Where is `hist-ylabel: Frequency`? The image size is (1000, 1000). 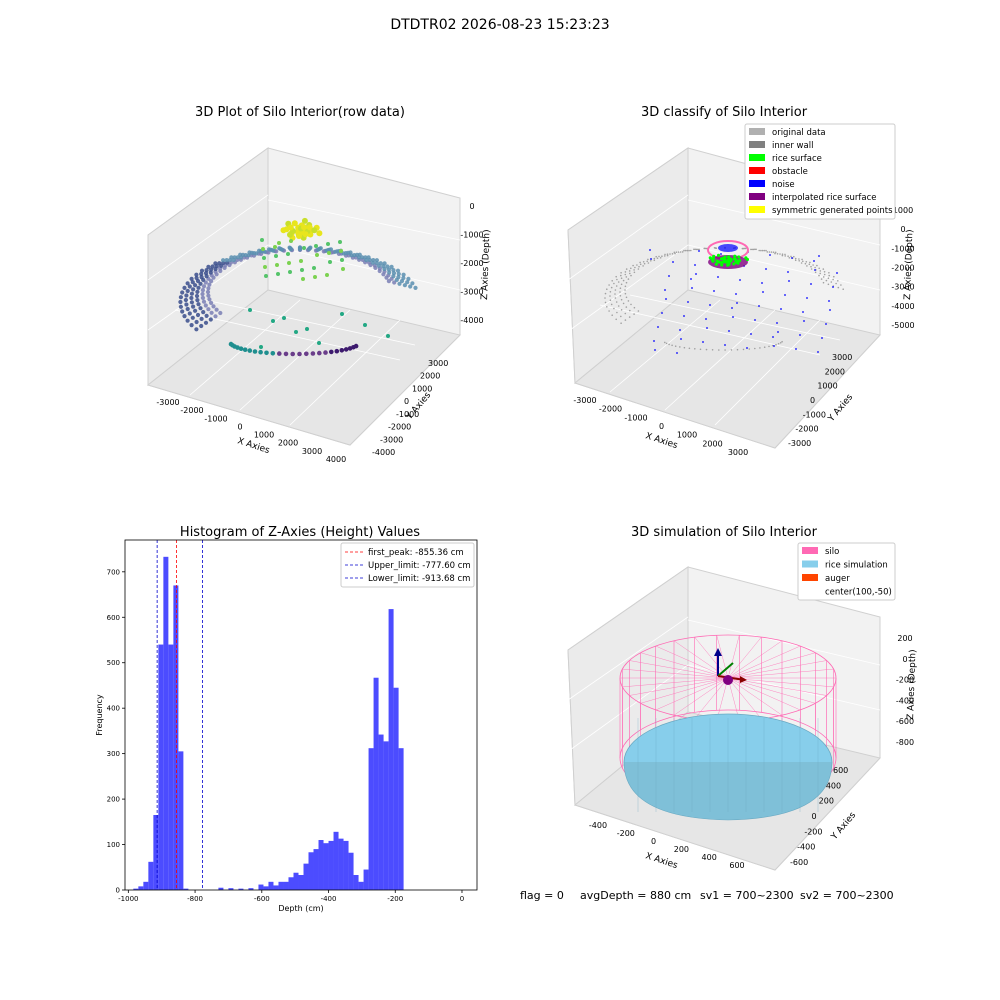 hist-ylabel: Frequency is located at coordinates (99, 715).